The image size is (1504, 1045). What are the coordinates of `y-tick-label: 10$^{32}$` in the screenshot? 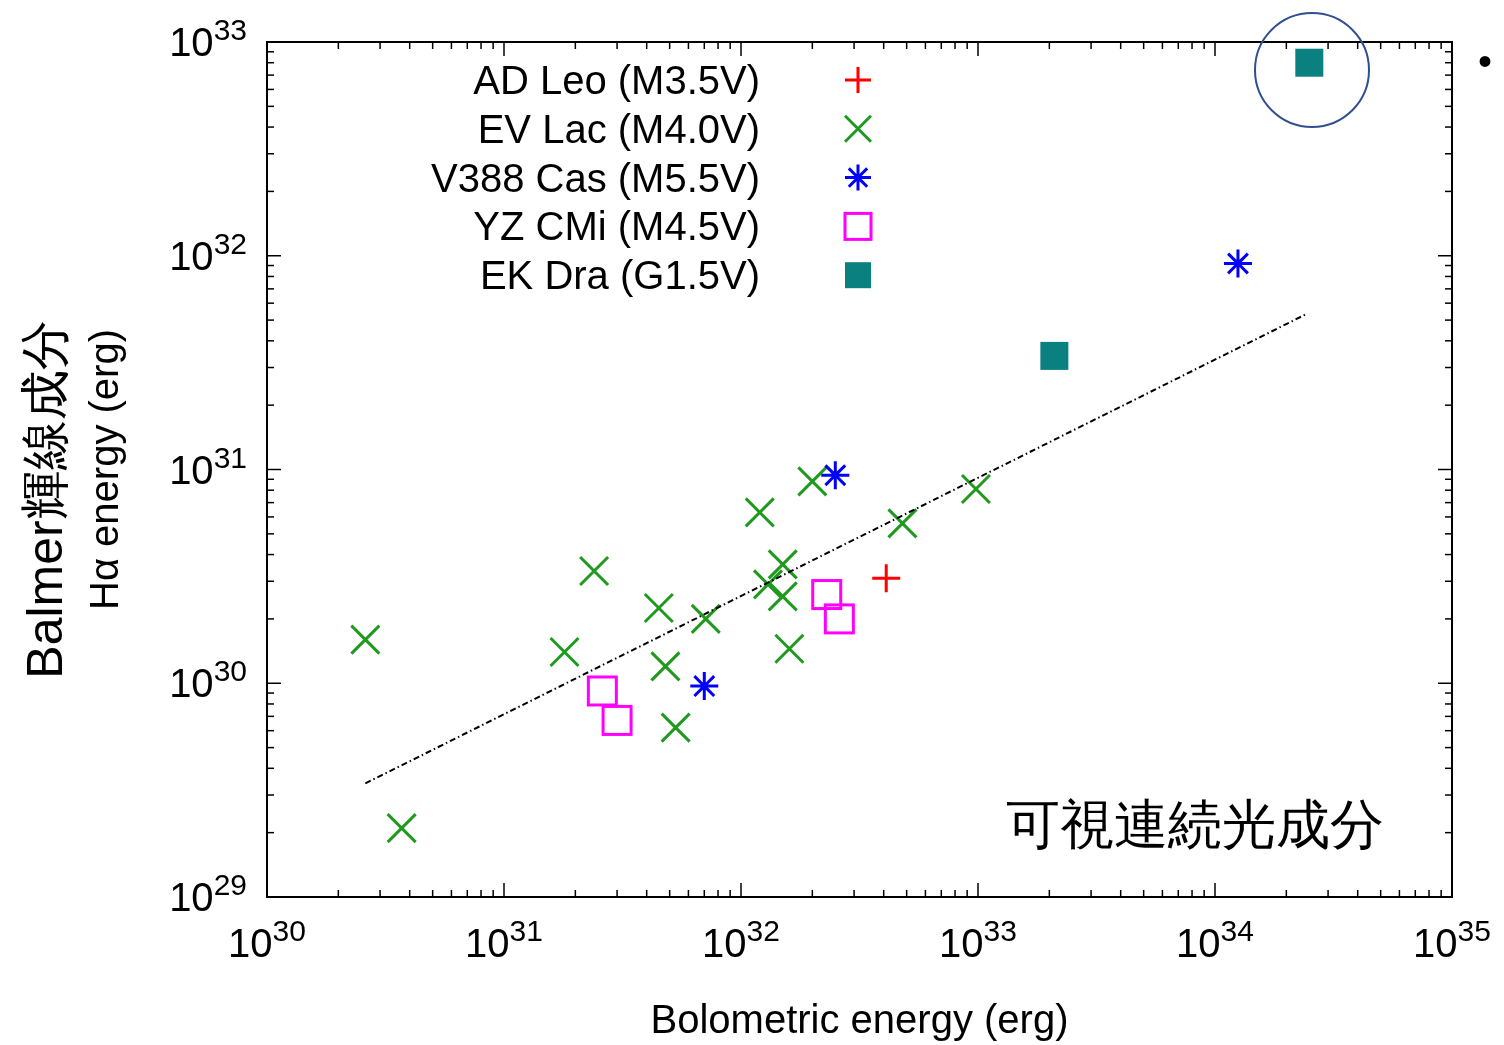 It's located at (208, 252).